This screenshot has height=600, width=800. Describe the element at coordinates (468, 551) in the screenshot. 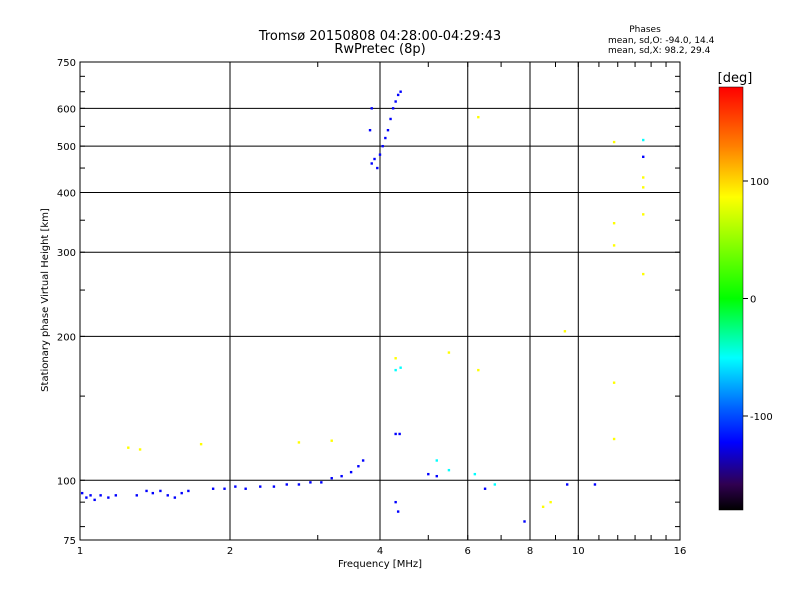

I see `x-tick-label: 6` at that location.